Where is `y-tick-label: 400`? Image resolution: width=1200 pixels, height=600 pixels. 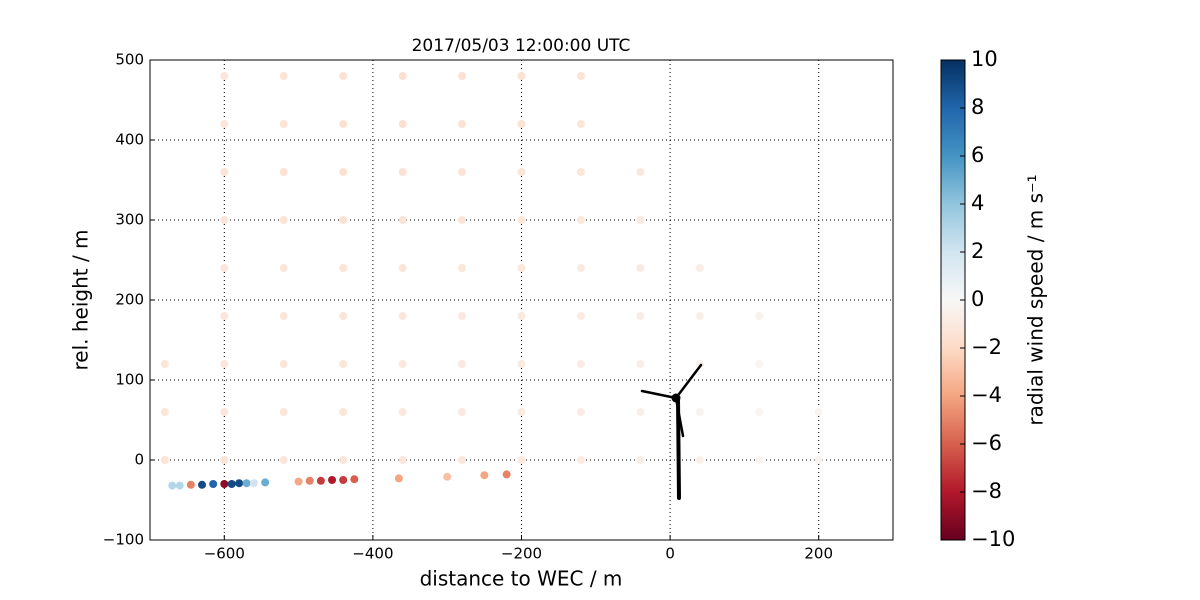
y-tick-label: 400 is located at coordinates (129, 140).